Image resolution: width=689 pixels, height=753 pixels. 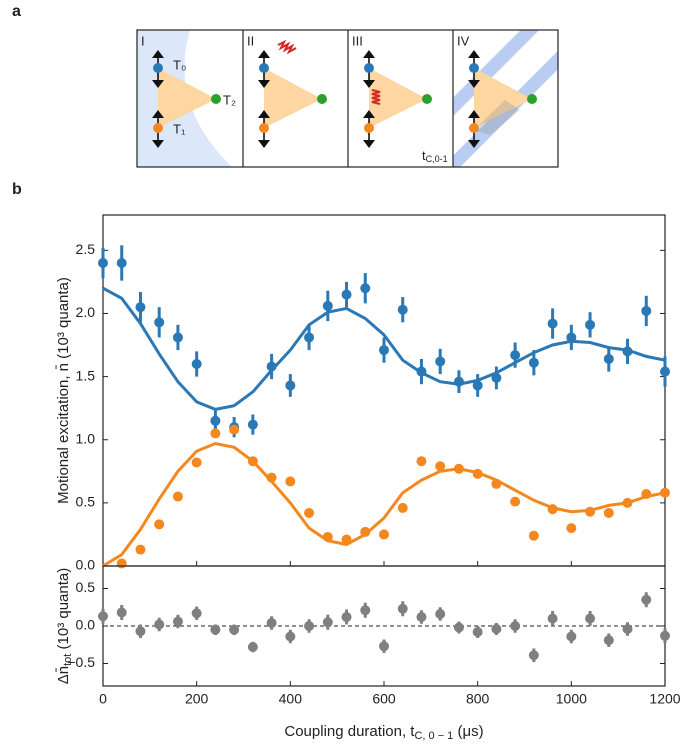 I want to click on time-label: tC,0-1, so click(x=435, y=156).